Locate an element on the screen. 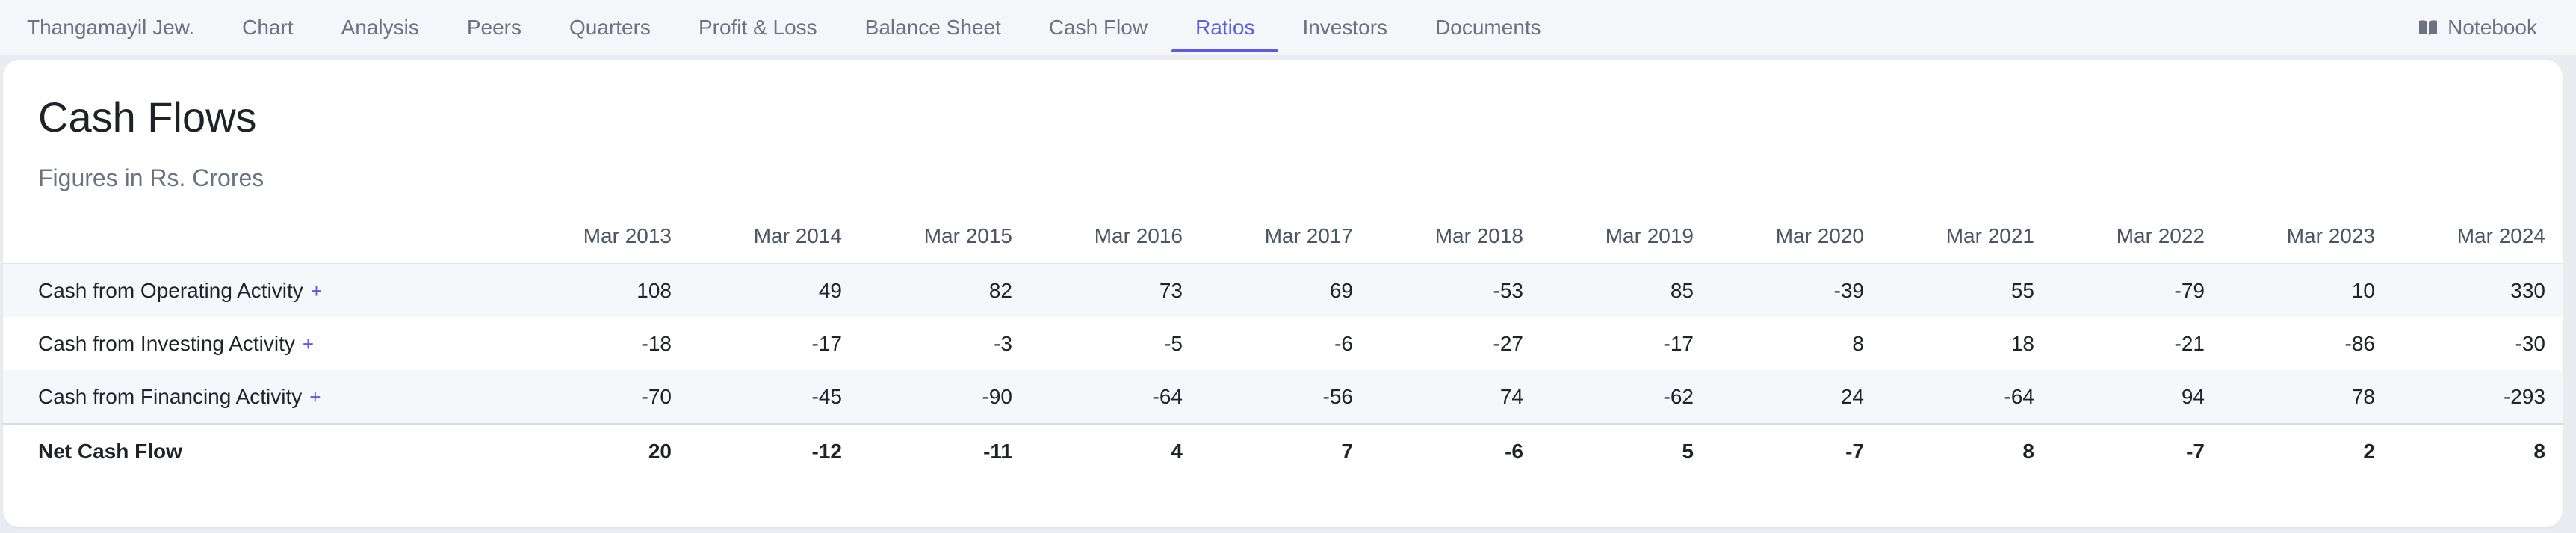  notebook-label: Notebook is located at coordinates (2492, 27).